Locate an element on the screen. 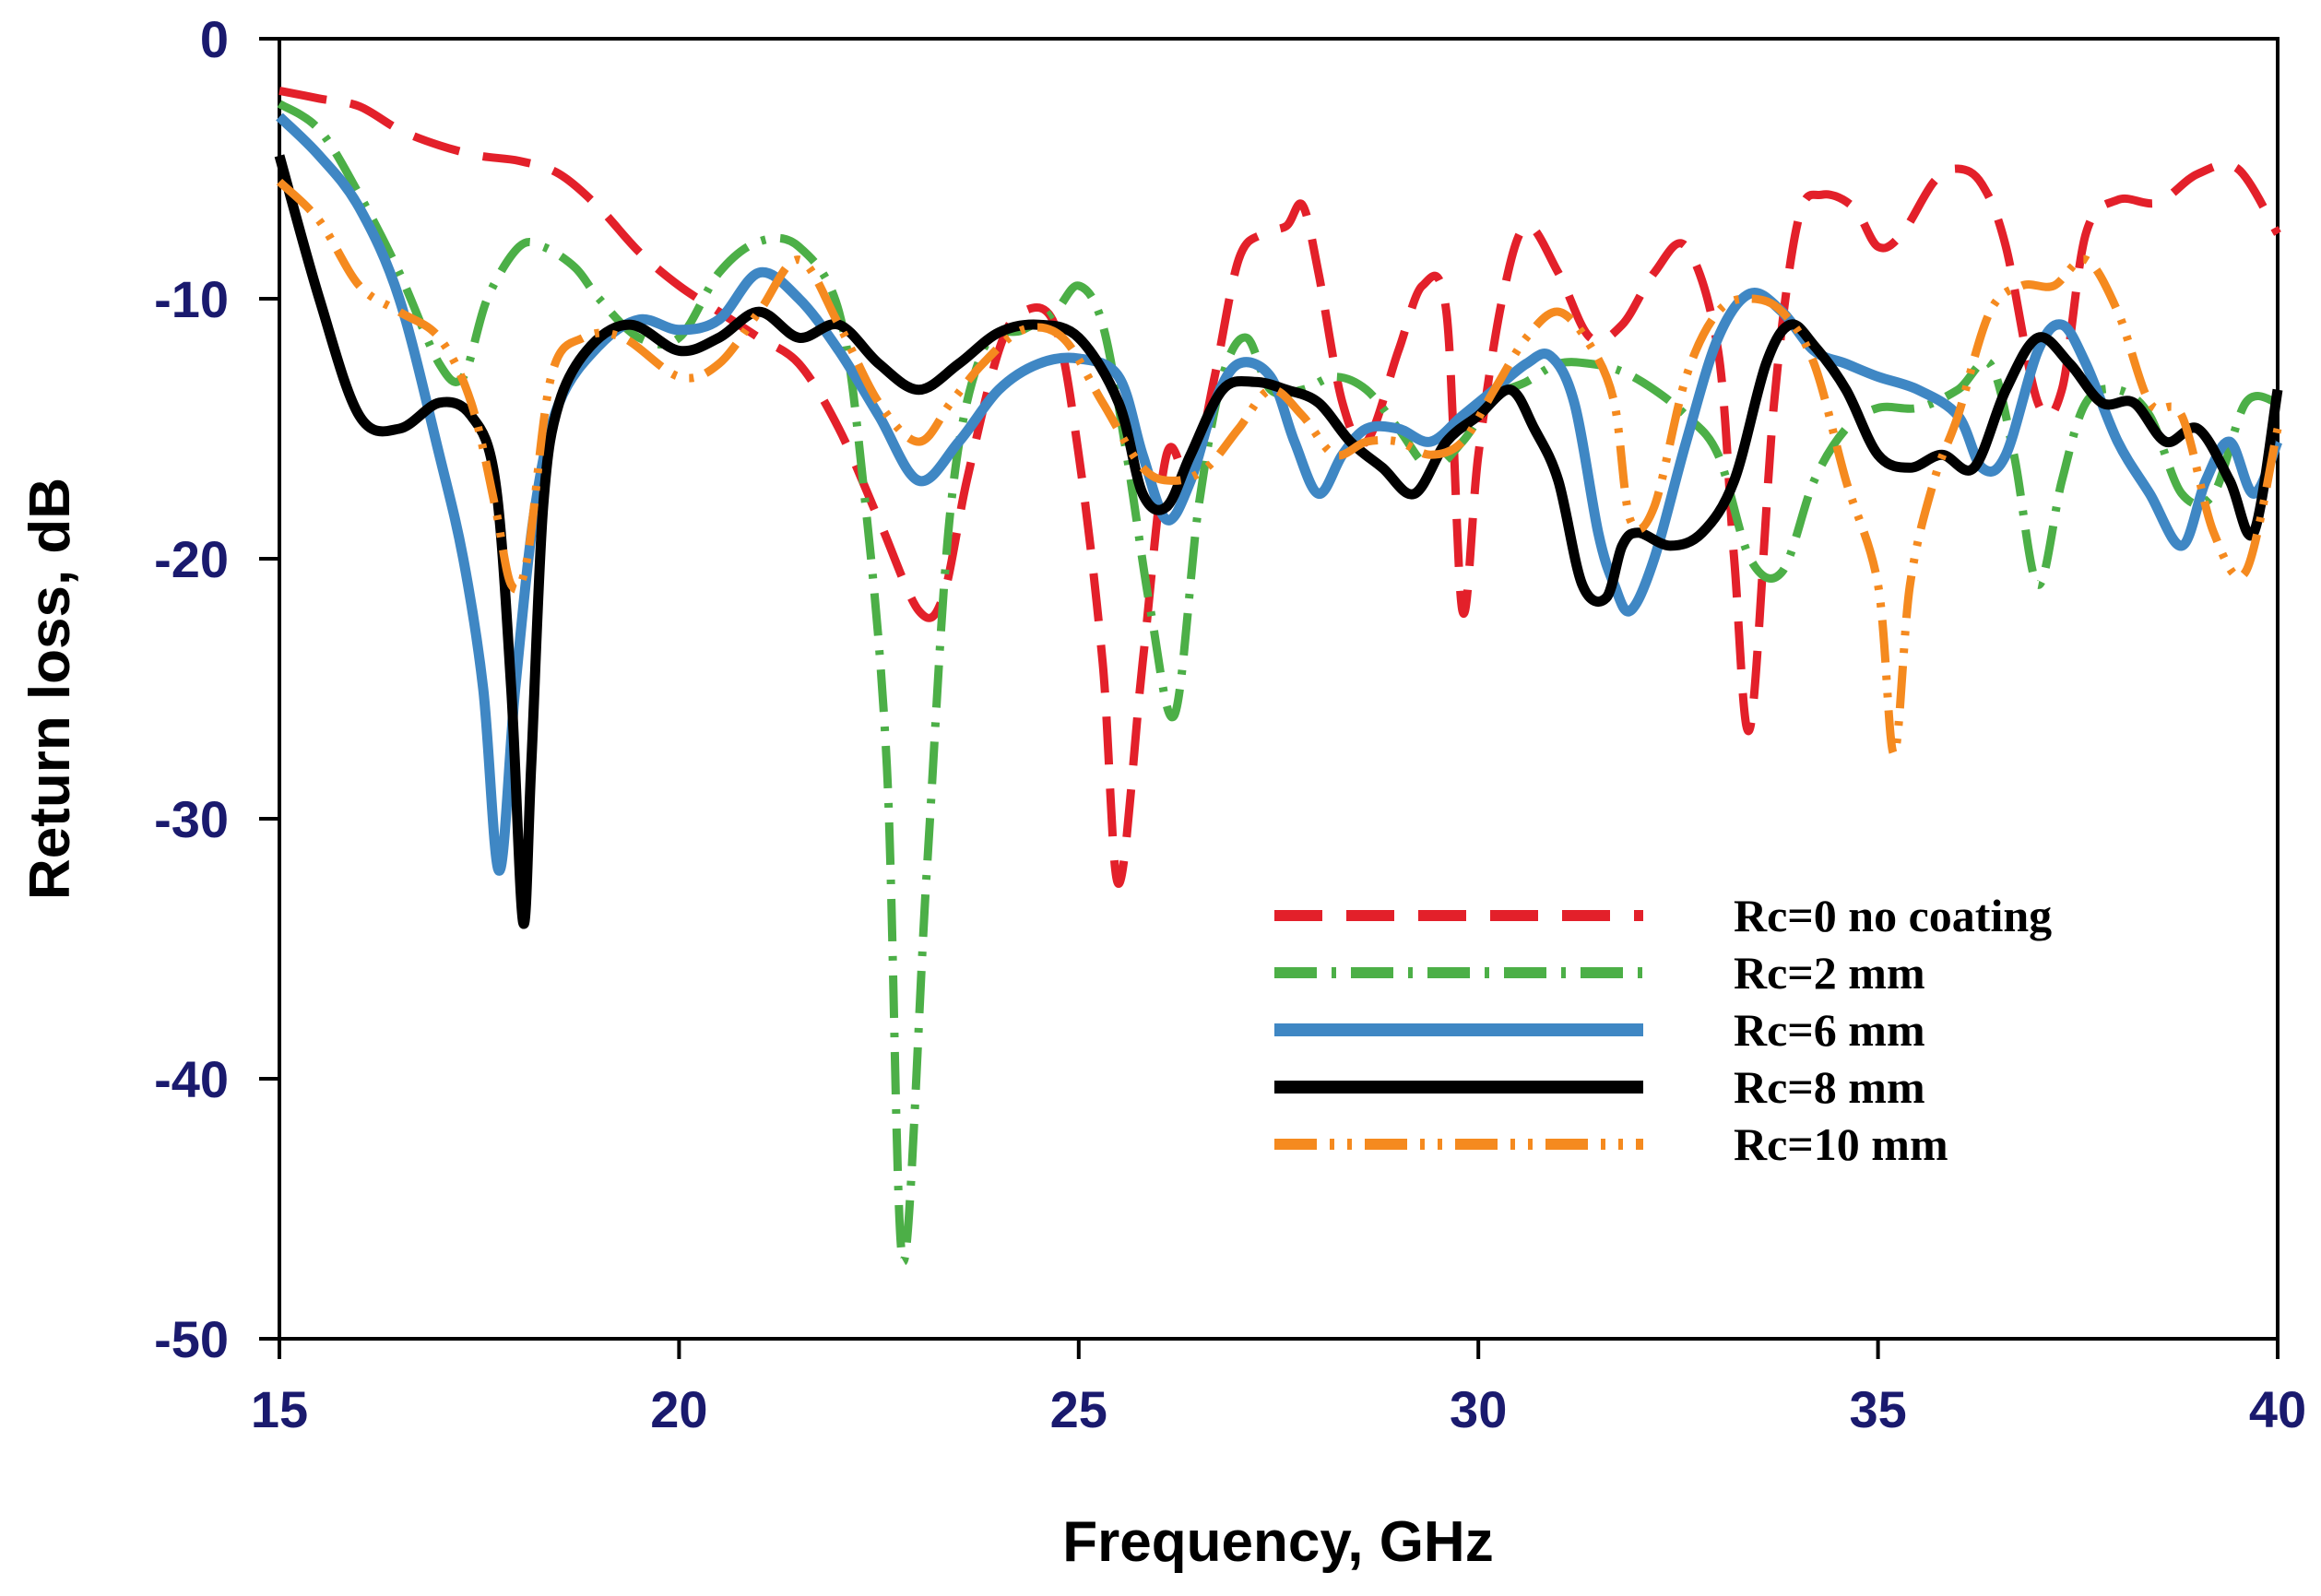 This screenshot has height=1596, width=2321. x-tick-label: 40 is located at coordinates (2278, 1409).